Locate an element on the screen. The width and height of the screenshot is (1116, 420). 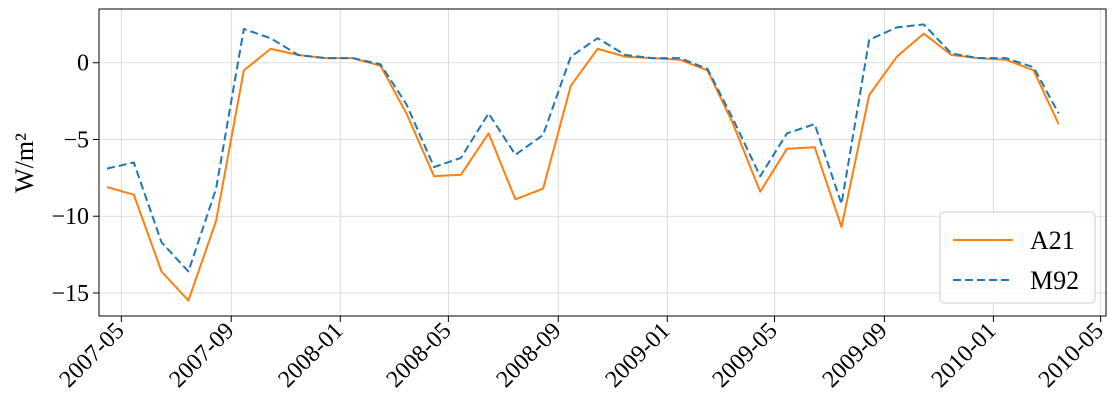
y-tick-label: −5 is located at coordinates (76, 140).